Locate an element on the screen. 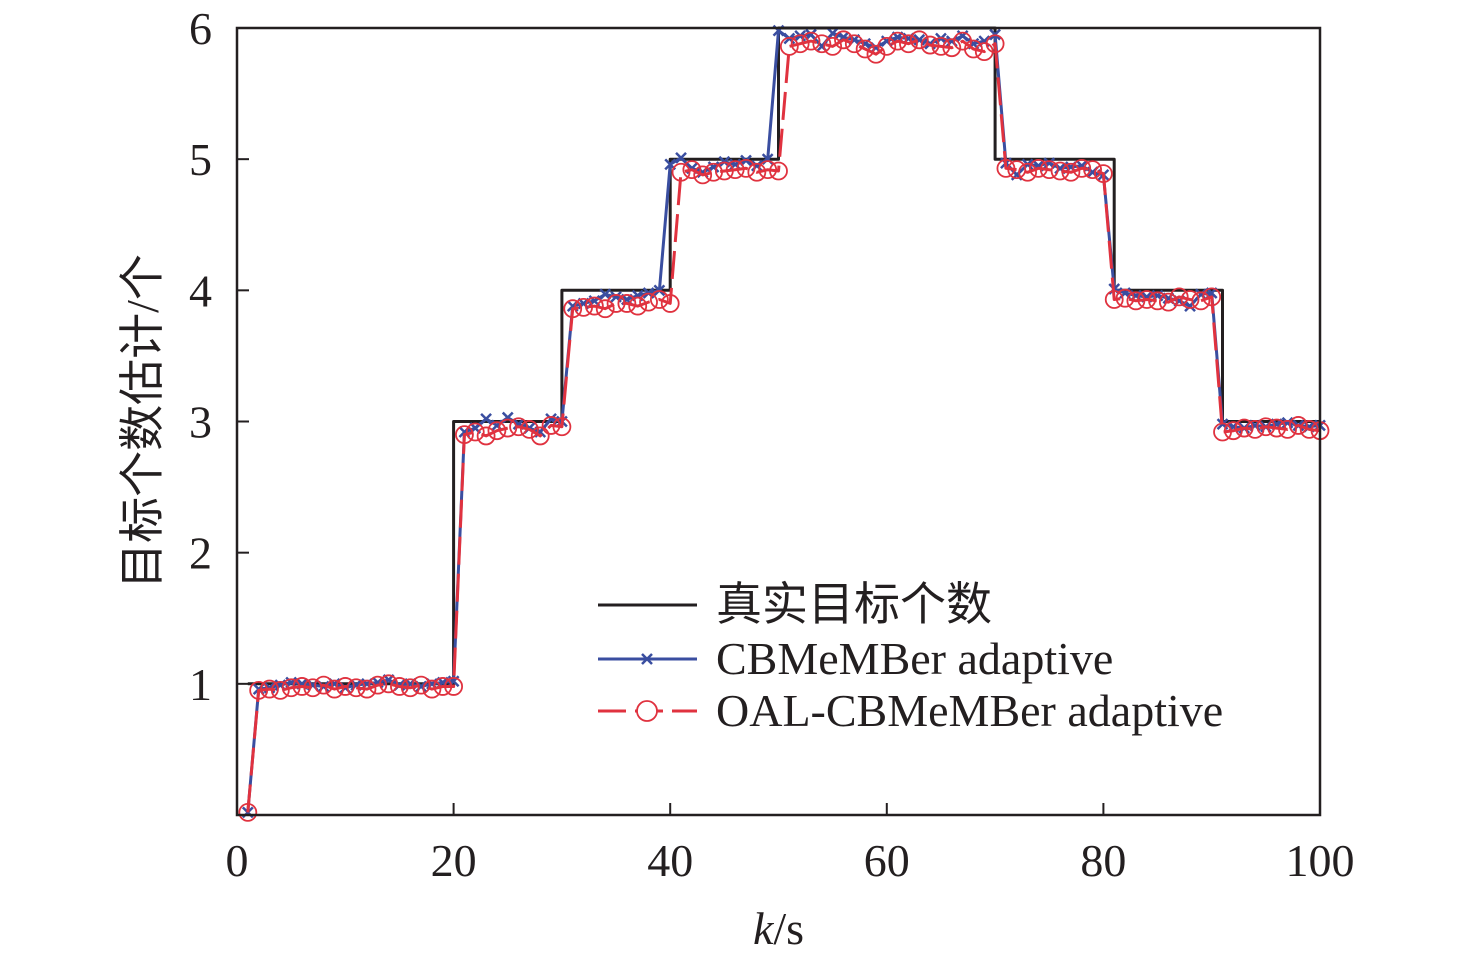 Image resolution: width=1476 pixels, height=960 pixels. x-axis-title-unit: /s is located at coordinates (788, 928).